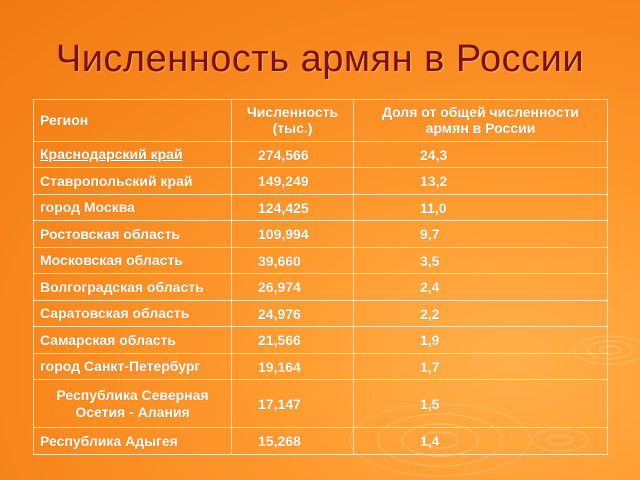 This screenshot has width=640, height=480. I want to click on region-name: Московская область, so click(111, 260).